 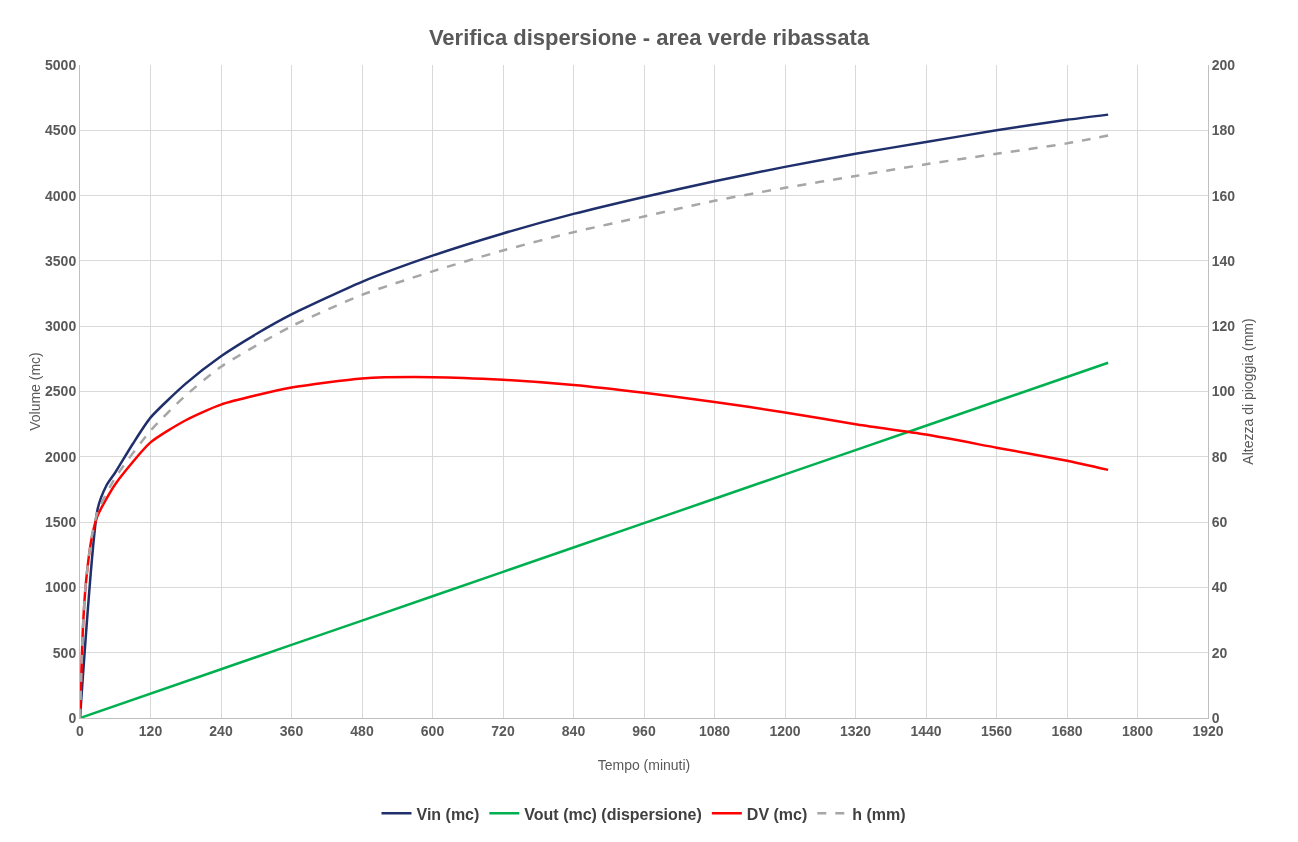 I want to click on y-tick-label: 2500, so click(x=61, y=391).